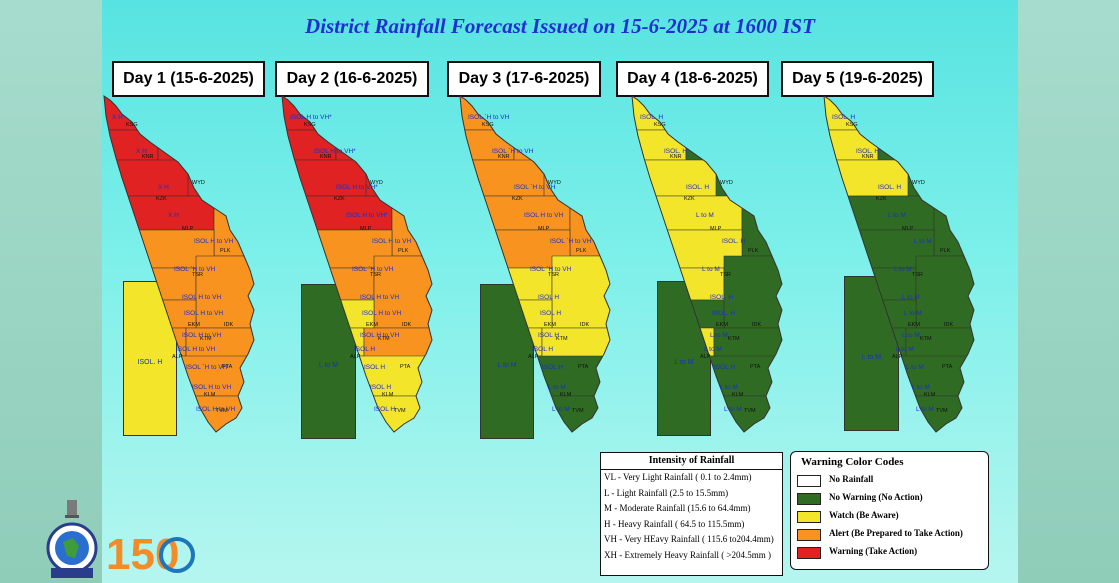 The height and width of the screenshot is (583, 1119). Describe the element at coordinates (809, 517) in the screenshot. I see `swatch-yellow` at that location.